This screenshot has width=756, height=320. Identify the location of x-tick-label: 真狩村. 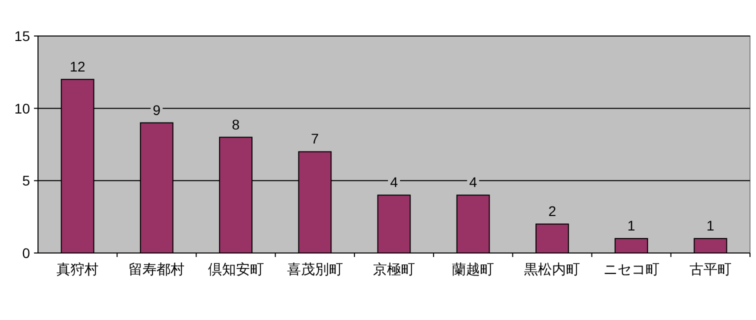
(77, 269).